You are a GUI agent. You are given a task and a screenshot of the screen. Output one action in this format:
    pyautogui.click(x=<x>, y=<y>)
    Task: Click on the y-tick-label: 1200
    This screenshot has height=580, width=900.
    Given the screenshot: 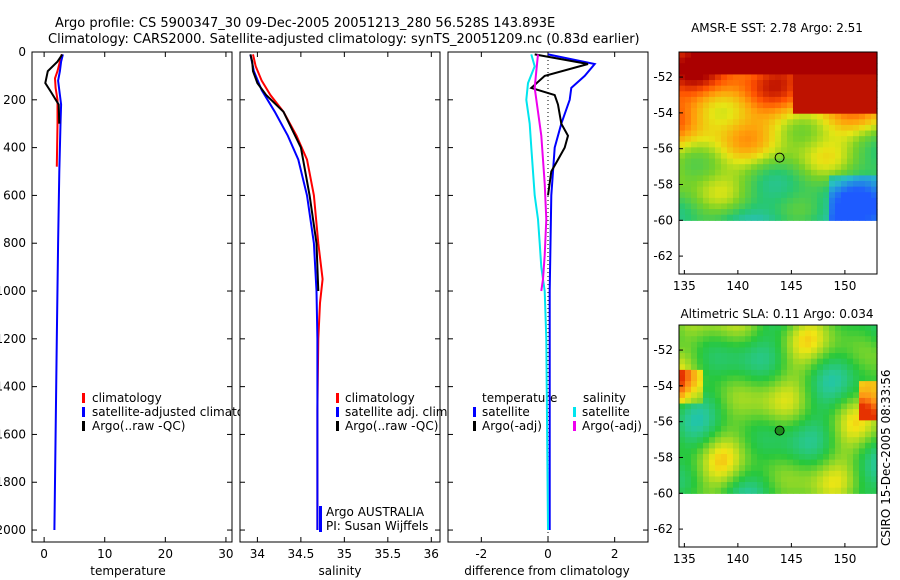 What is the action you would take?
    pyautogui.click(x=13, y=339)
    